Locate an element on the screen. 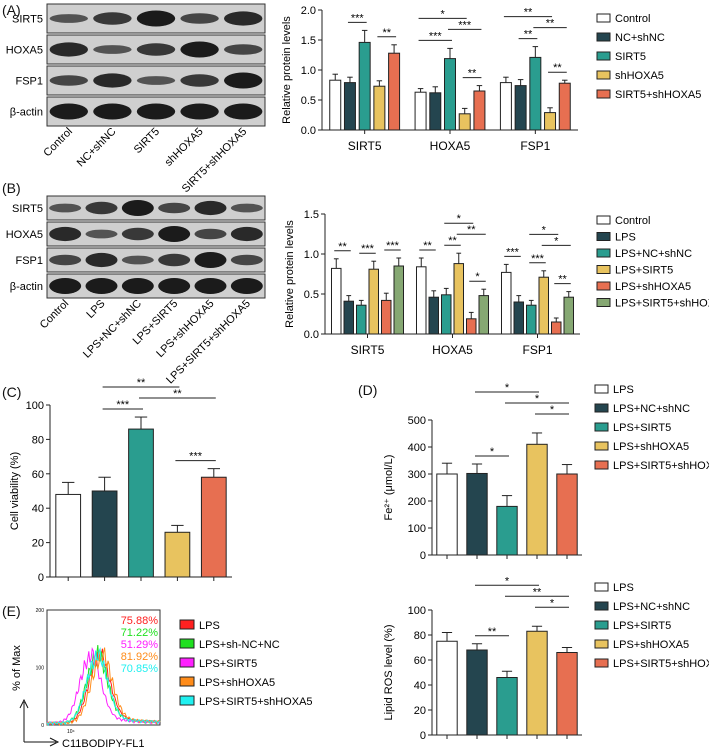 The height and width of the screenshot is (750, 709). y-tick-label: 400 is located at coordinates (417, 448).